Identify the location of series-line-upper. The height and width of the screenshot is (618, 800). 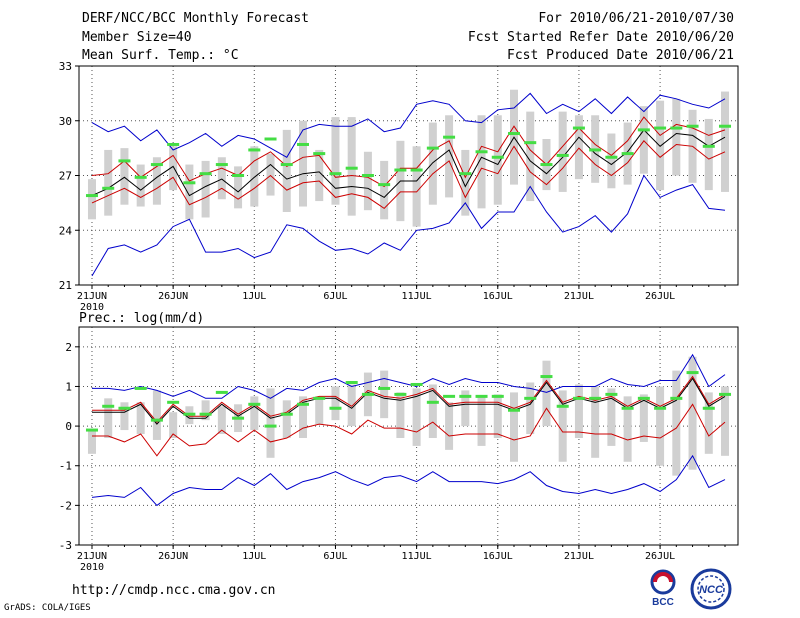
(408, 152).